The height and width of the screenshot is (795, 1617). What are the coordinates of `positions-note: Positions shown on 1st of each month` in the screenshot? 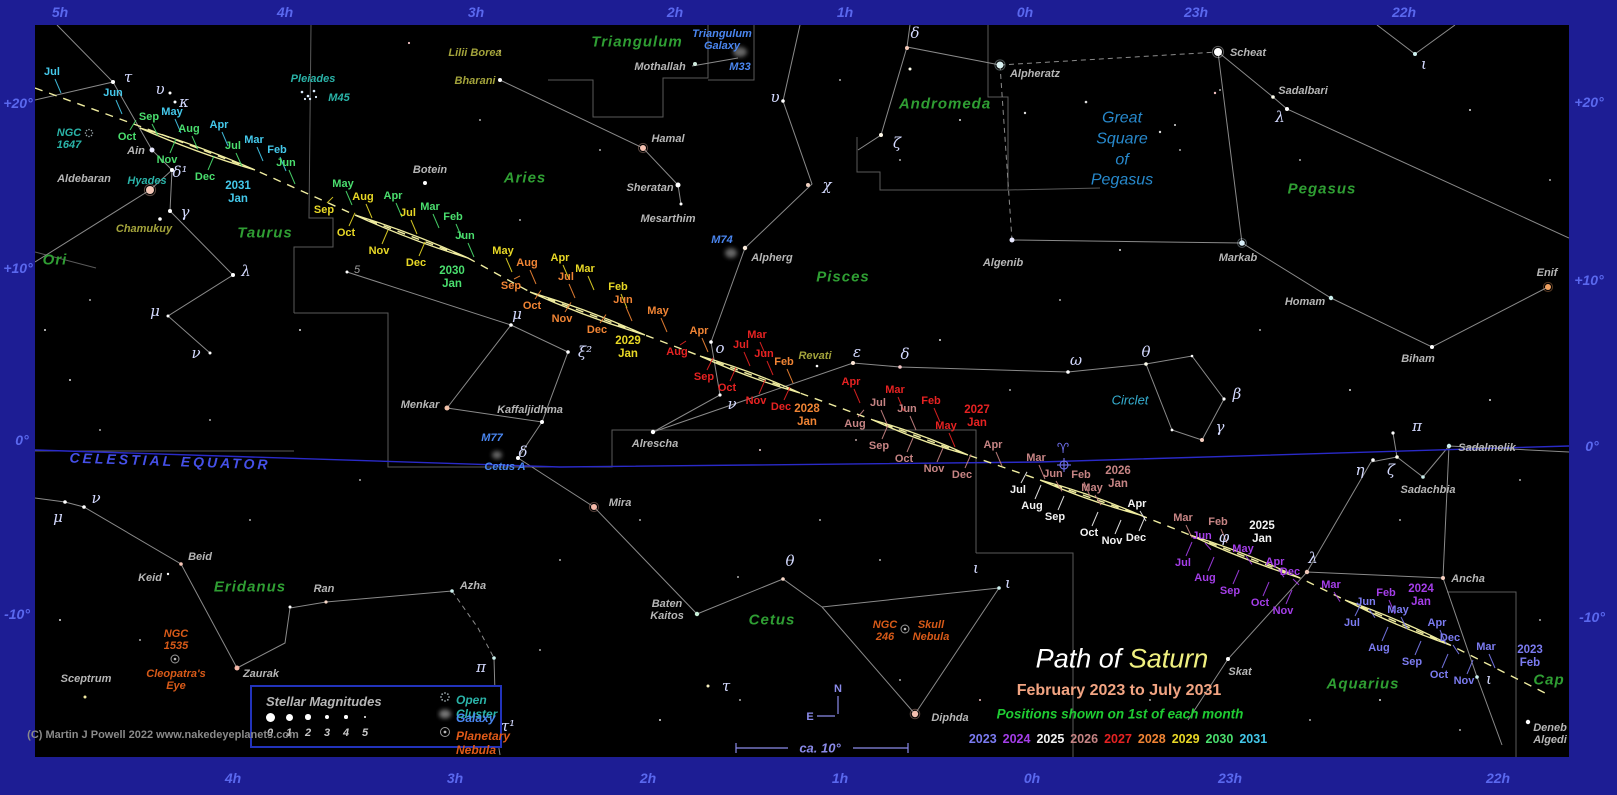 It's located at (1120, 714).